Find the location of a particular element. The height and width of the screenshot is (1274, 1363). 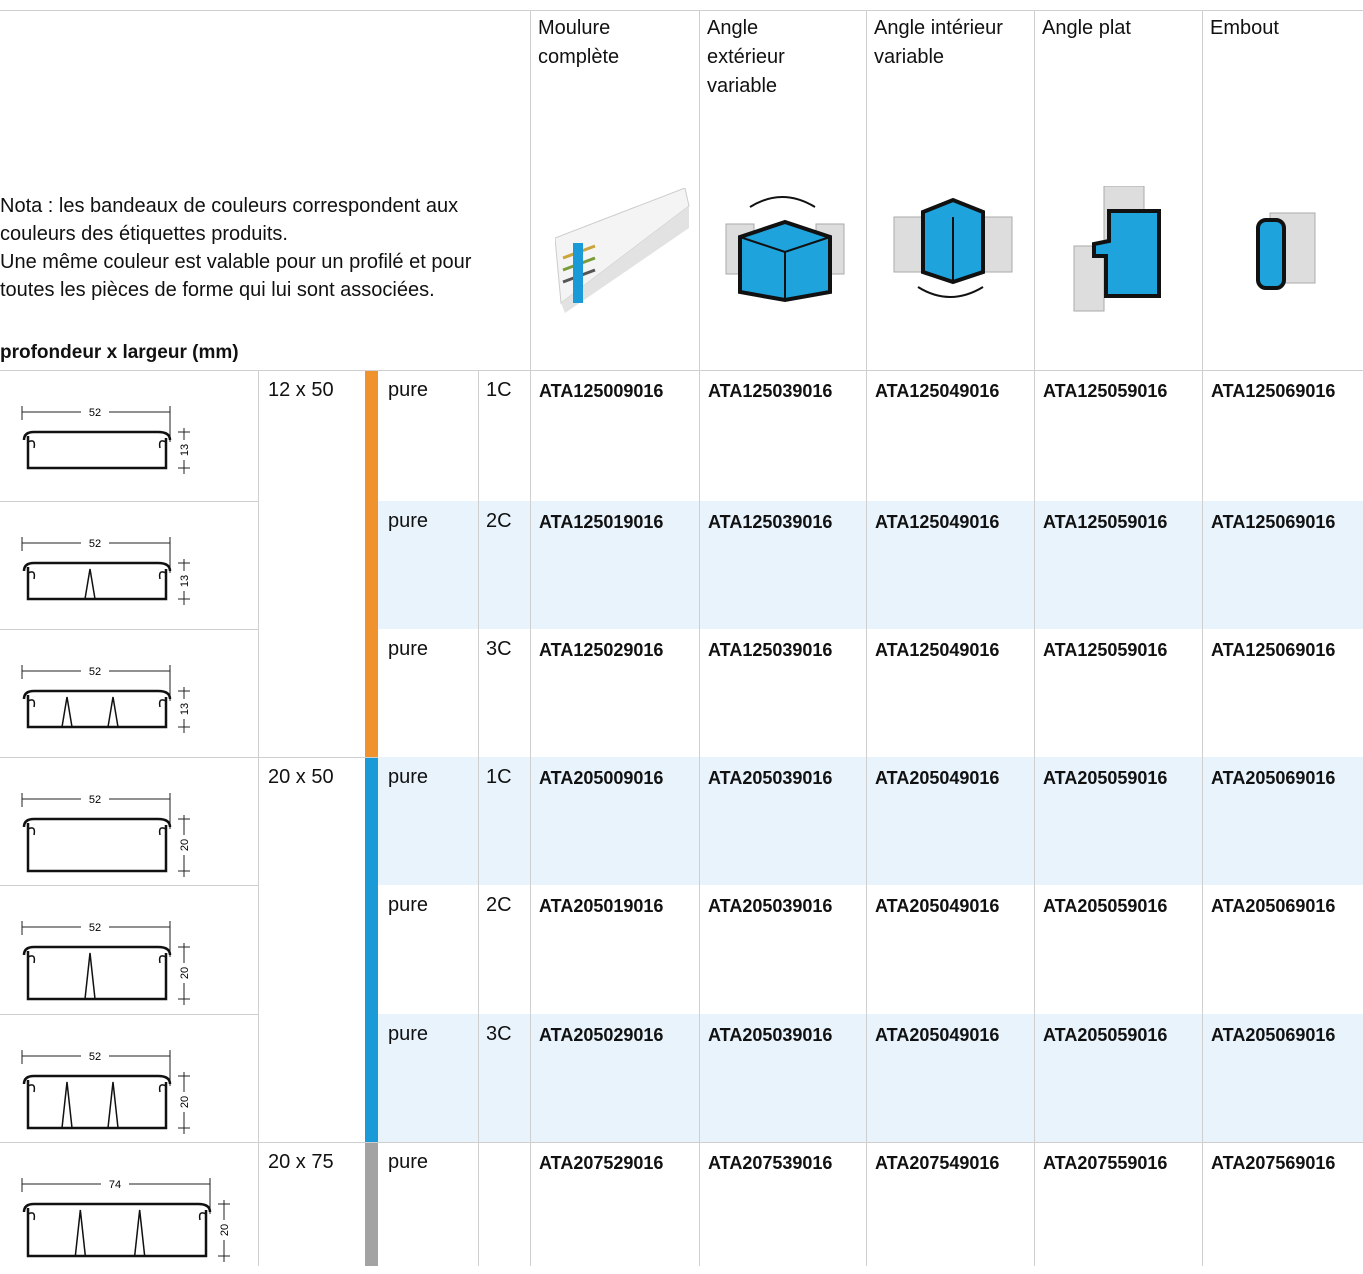

icon-moulure is located at coordinates (622, 250).